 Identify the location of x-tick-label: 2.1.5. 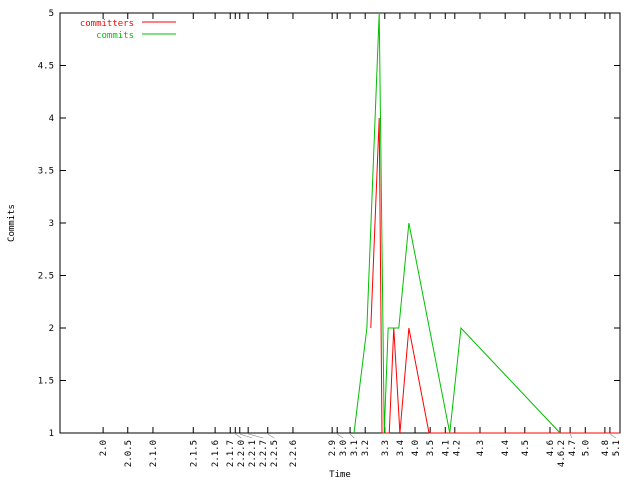
(194, 453).